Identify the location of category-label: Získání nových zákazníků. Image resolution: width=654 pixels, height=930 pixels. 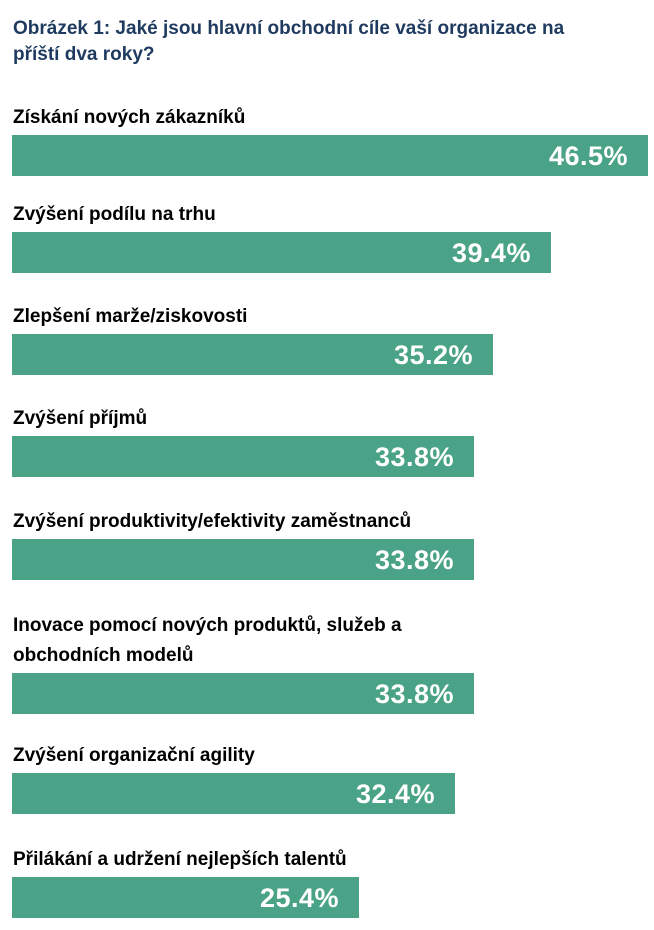
(129, 117).